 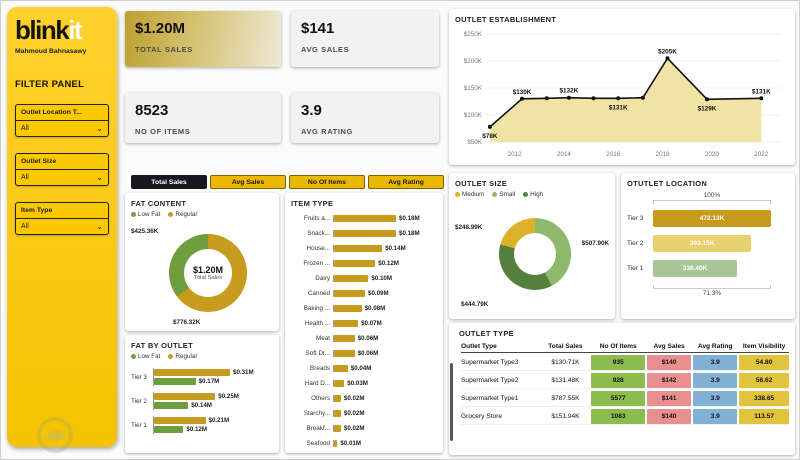 What do you see at coordinates (625, 417) in the screenshot?
I see `table-row: Grocery Store $151.94K 1083 $140 3.9 113.57` at bounding box center [625, 417].